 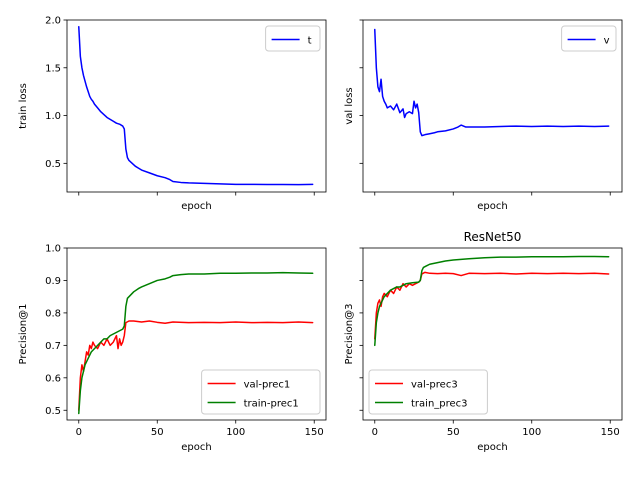 What do you see at coordinates (493, 237) in the screenshot?
I see `chart-title: ResNet50` at bounding box center [493, 237].